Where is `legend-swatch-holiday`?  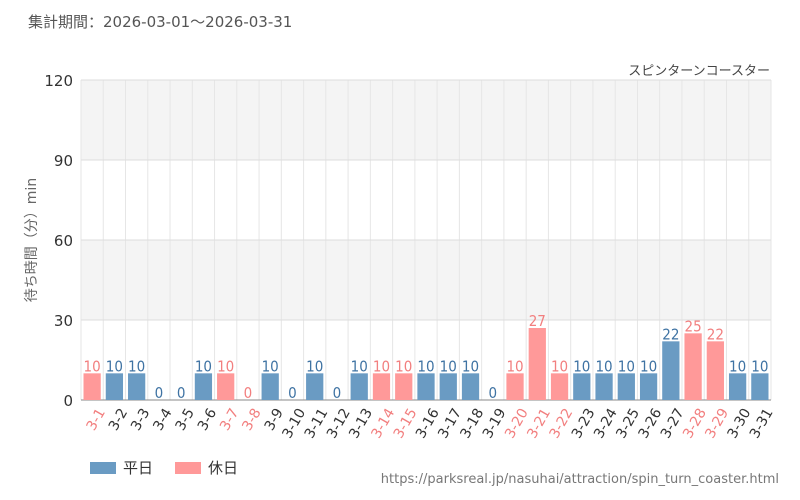
legend-swatch-holiday is located at coordinates (188, 467).